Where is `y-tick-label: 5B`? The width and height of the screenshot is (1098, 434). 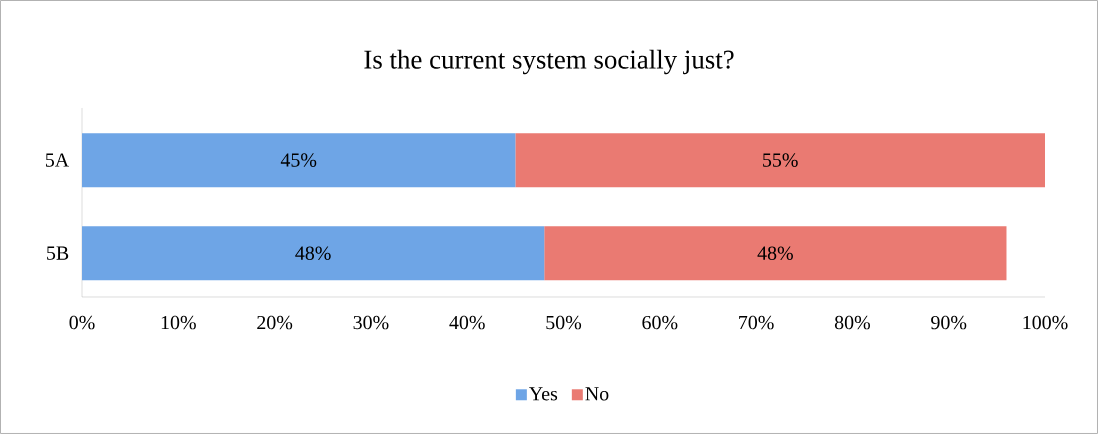 y-tick-label: 5B is located at coordinates (58, 253).